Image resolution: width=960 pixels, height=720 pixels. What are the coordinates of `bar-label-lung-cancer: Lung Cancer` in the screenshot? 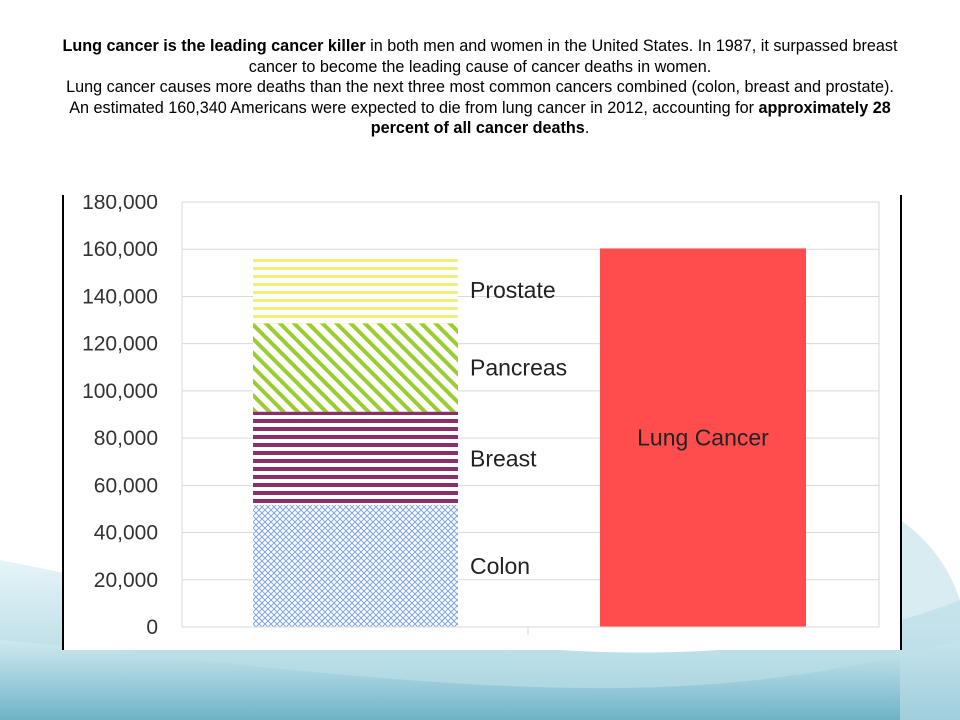 It's located at (703, 438).